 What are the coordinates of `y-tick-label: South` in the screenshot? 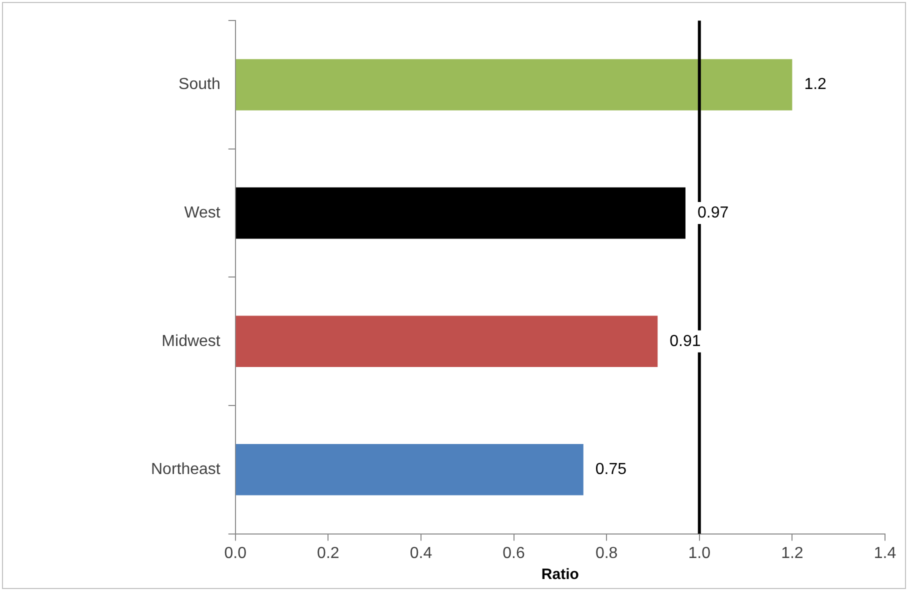 It's located at (199, 85).